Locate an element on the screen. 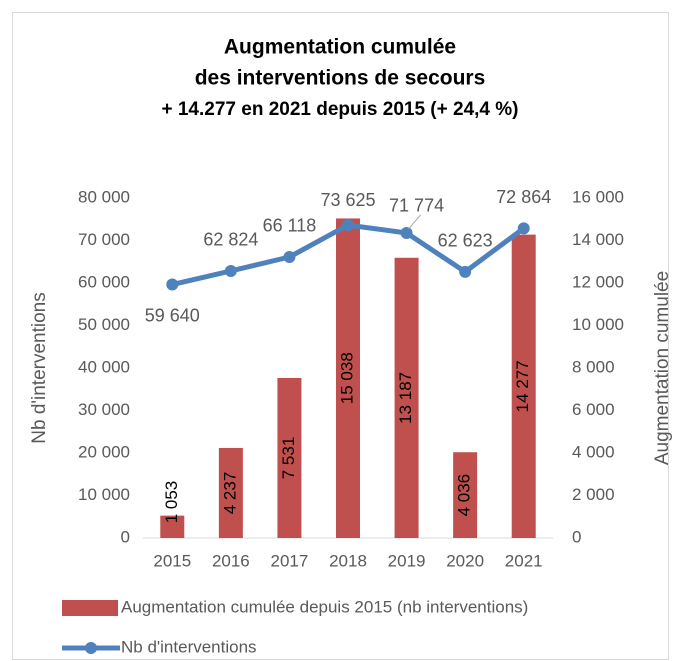 This screenshot has width=681, height=661. bar-value-label: 4 237 is located at coordinates (229, 493).